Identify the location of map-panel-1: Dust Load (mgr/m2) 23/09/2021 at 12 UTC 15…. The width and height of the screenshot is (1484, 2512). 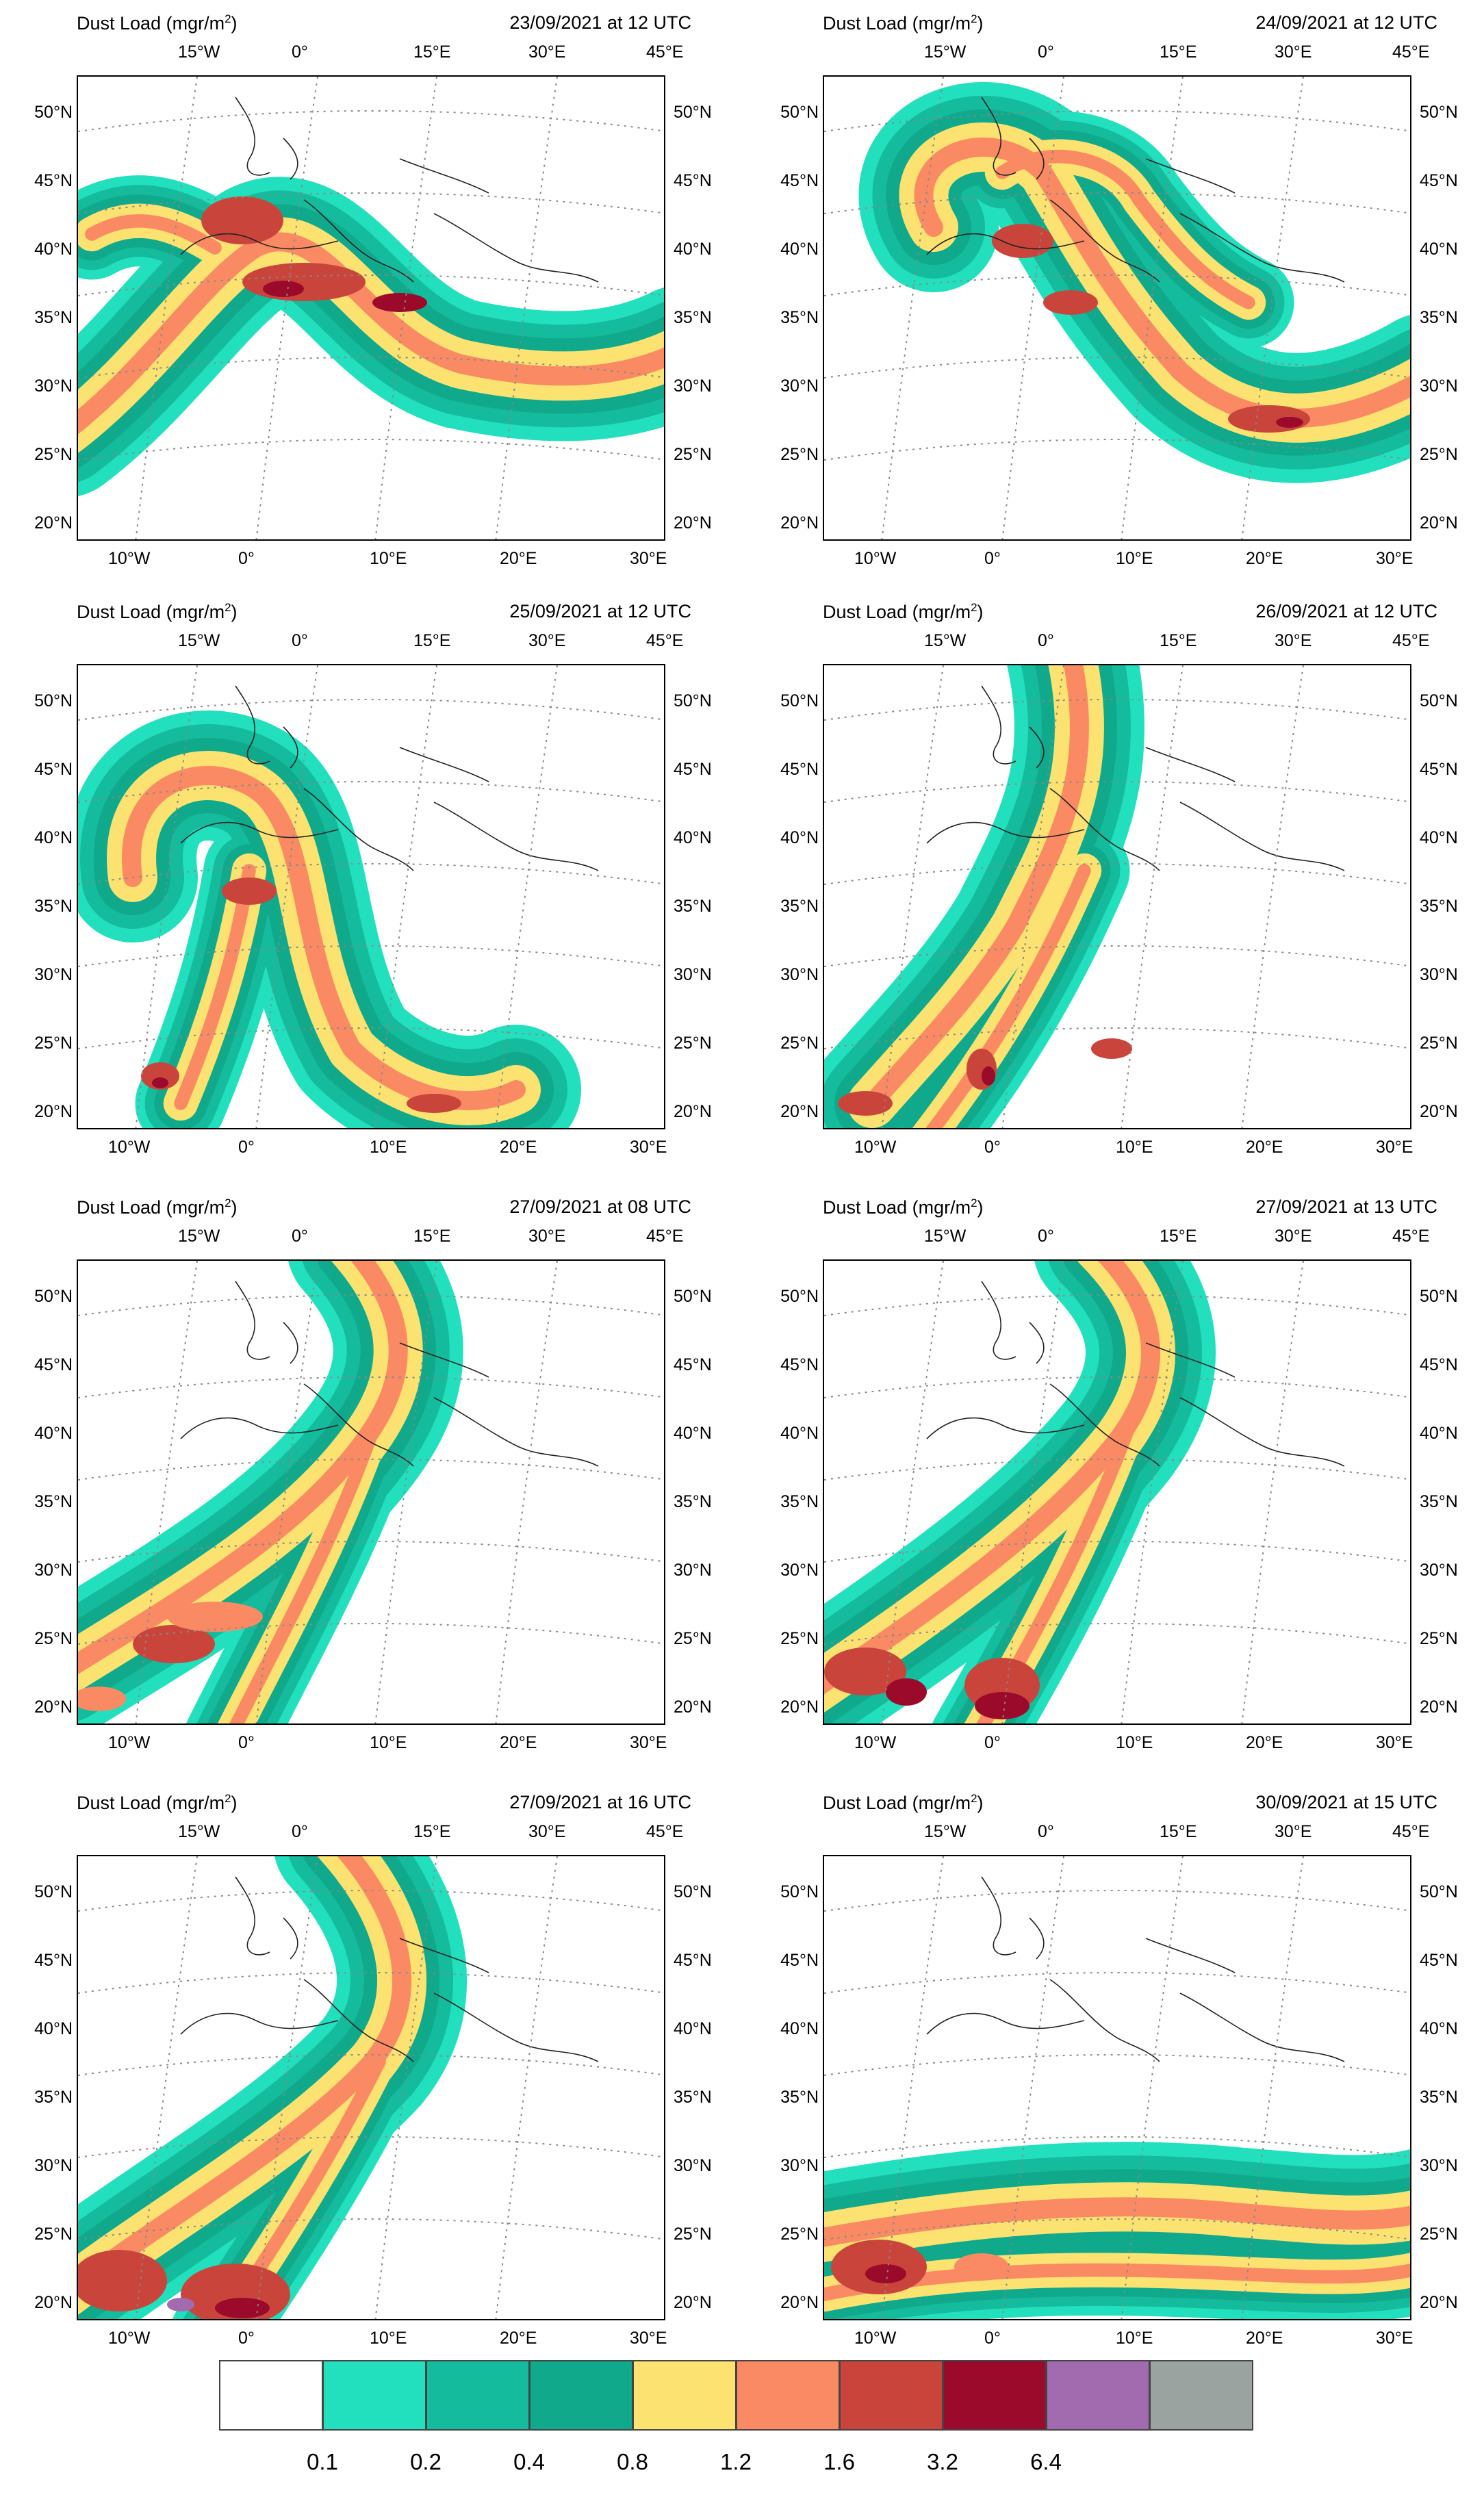
(366, 306).